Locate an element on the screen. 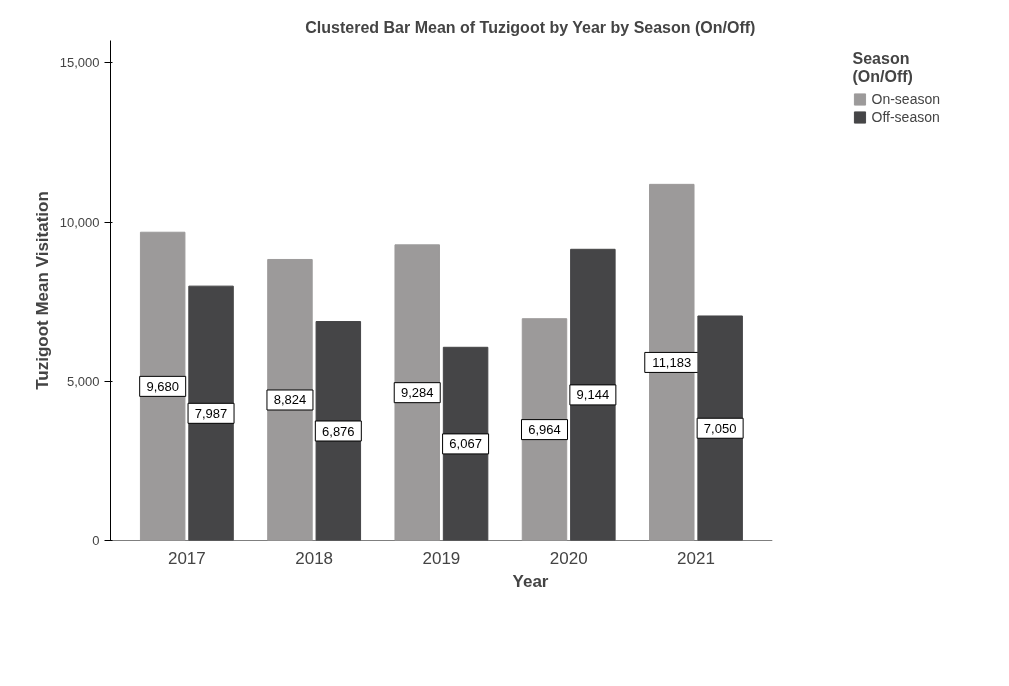 The image size is (1009, 686). x-tick-label: 2020 is located at coordinates (568, 558).